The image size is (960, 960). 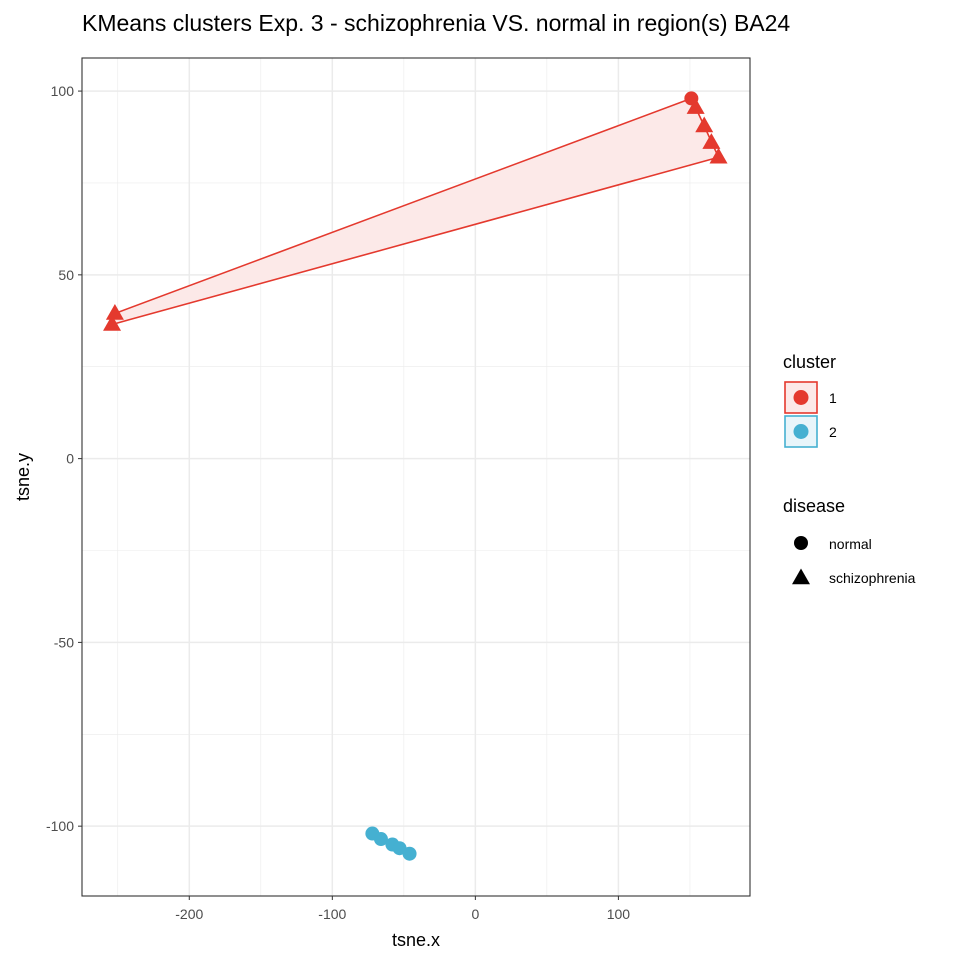 What do you see at coordinates (619, 914) in the screenshot?
I see `x-tick-label: 100` at bounding box center [619, 914].